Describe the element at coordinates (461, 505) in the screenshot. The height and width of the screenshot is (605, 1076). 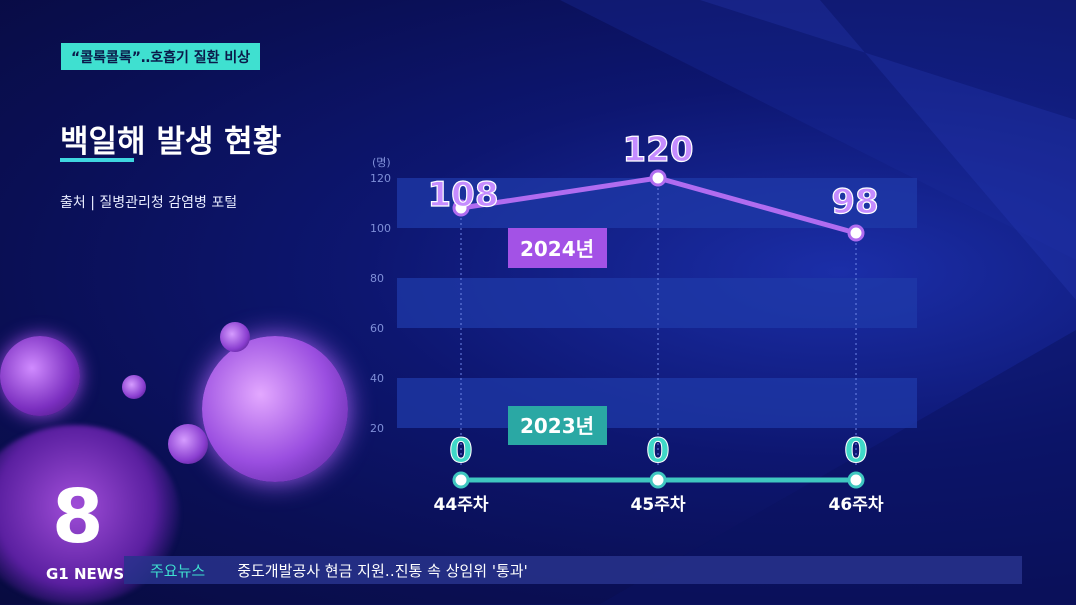
I see `x-tick-label: 44주차` at that location.